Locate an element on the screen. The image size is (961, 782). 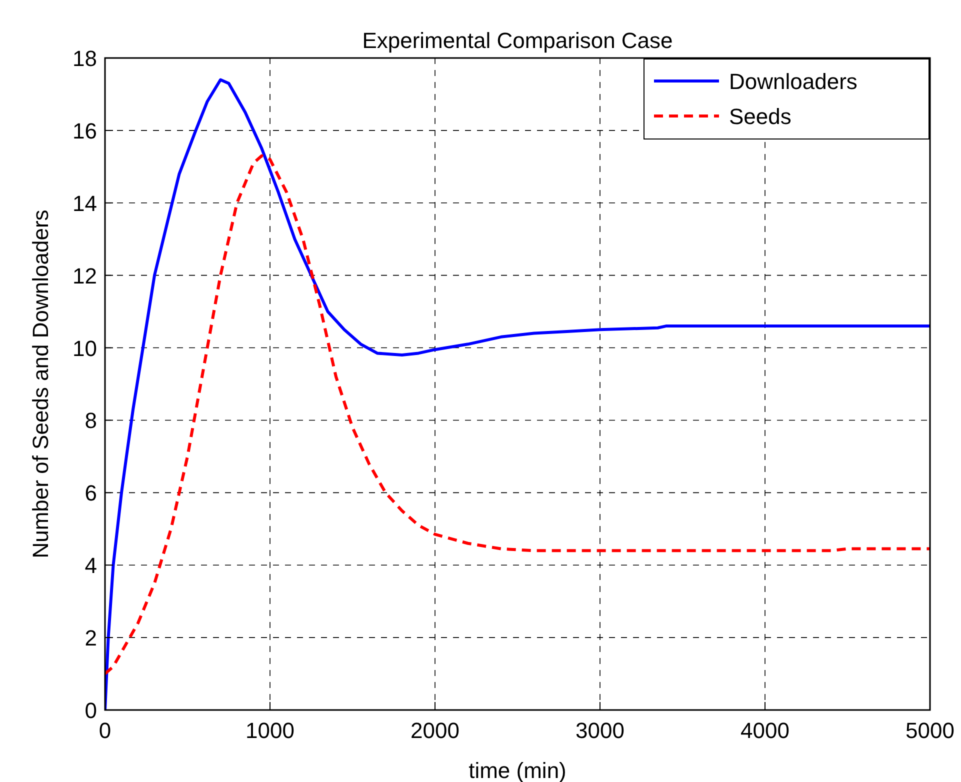
x-tick-label: 4000 is located at coordinates (765, 730).